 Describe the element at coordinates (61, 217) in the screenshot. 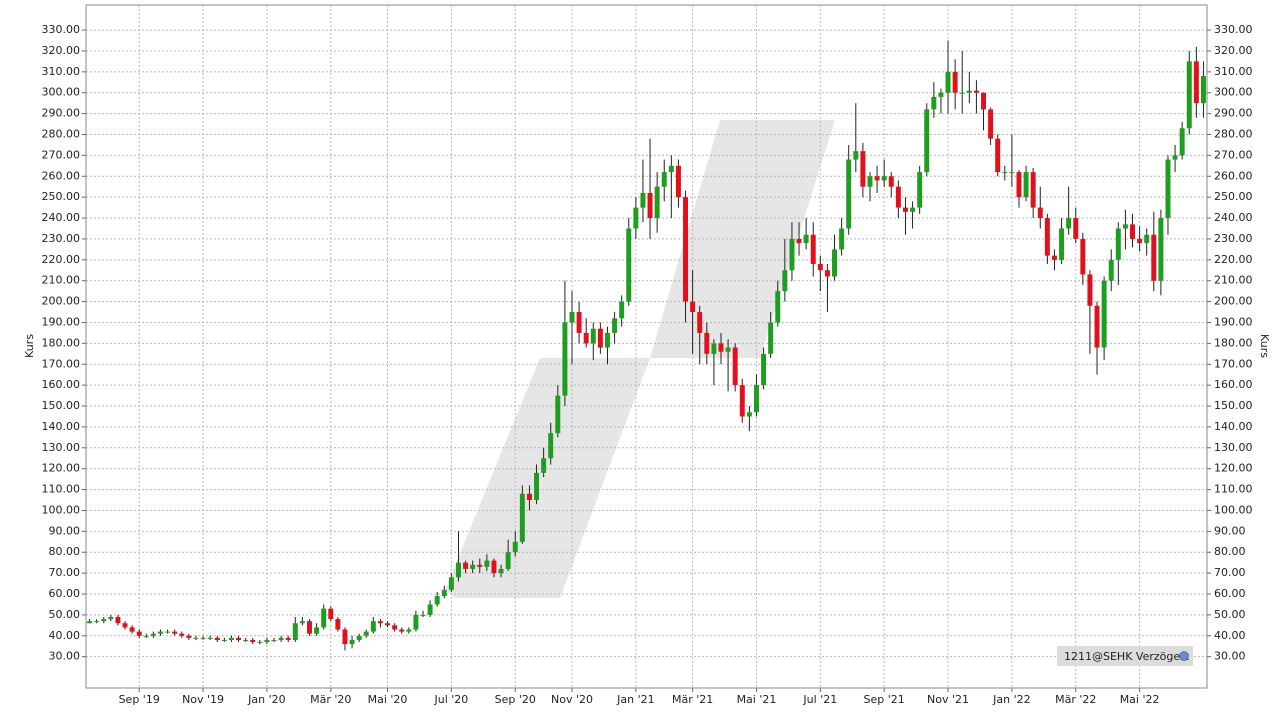

I see `y-tick-label: 240.00` at that location.